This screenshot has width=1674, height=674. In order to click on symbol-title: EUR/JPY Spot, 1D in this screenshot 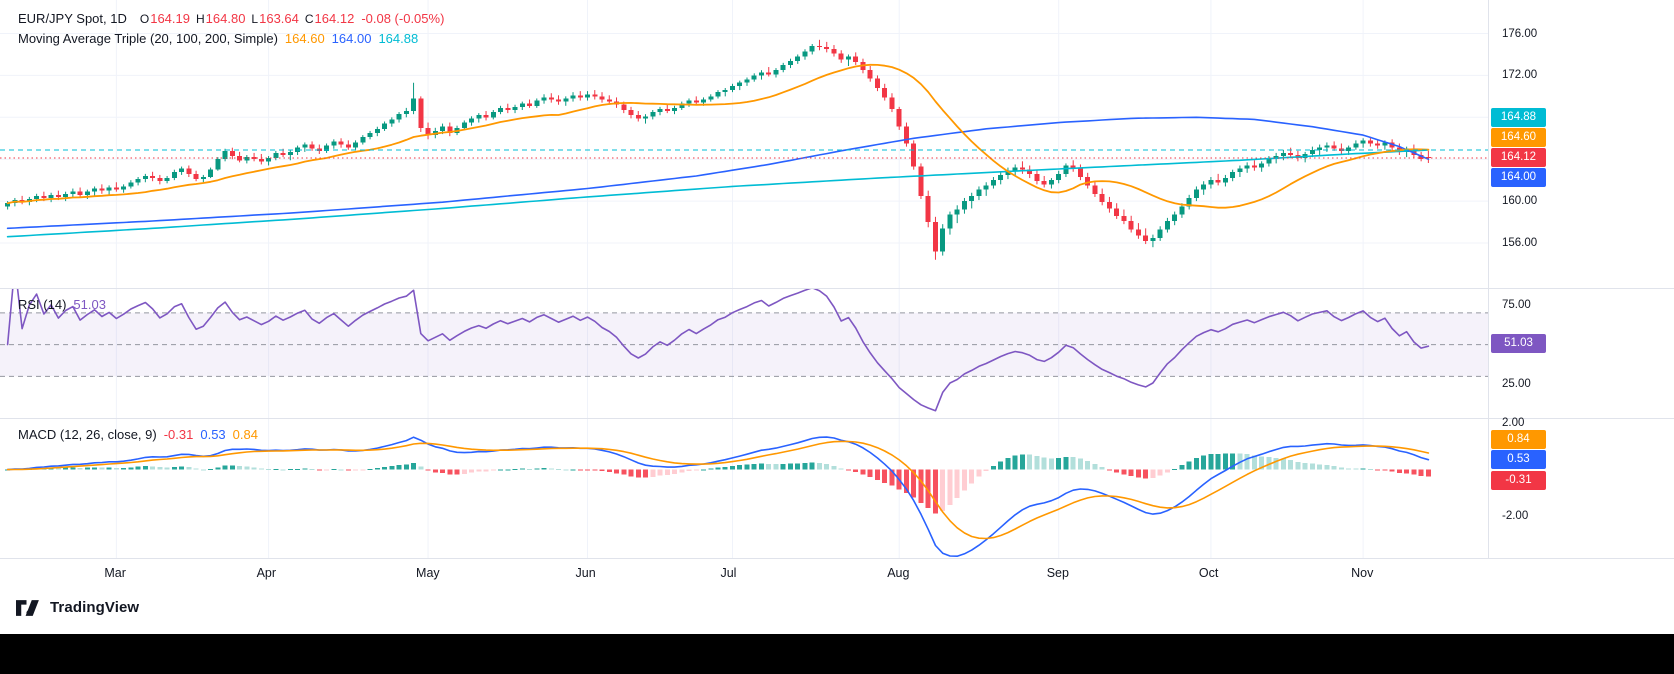, I will do `click(72, 18)`.